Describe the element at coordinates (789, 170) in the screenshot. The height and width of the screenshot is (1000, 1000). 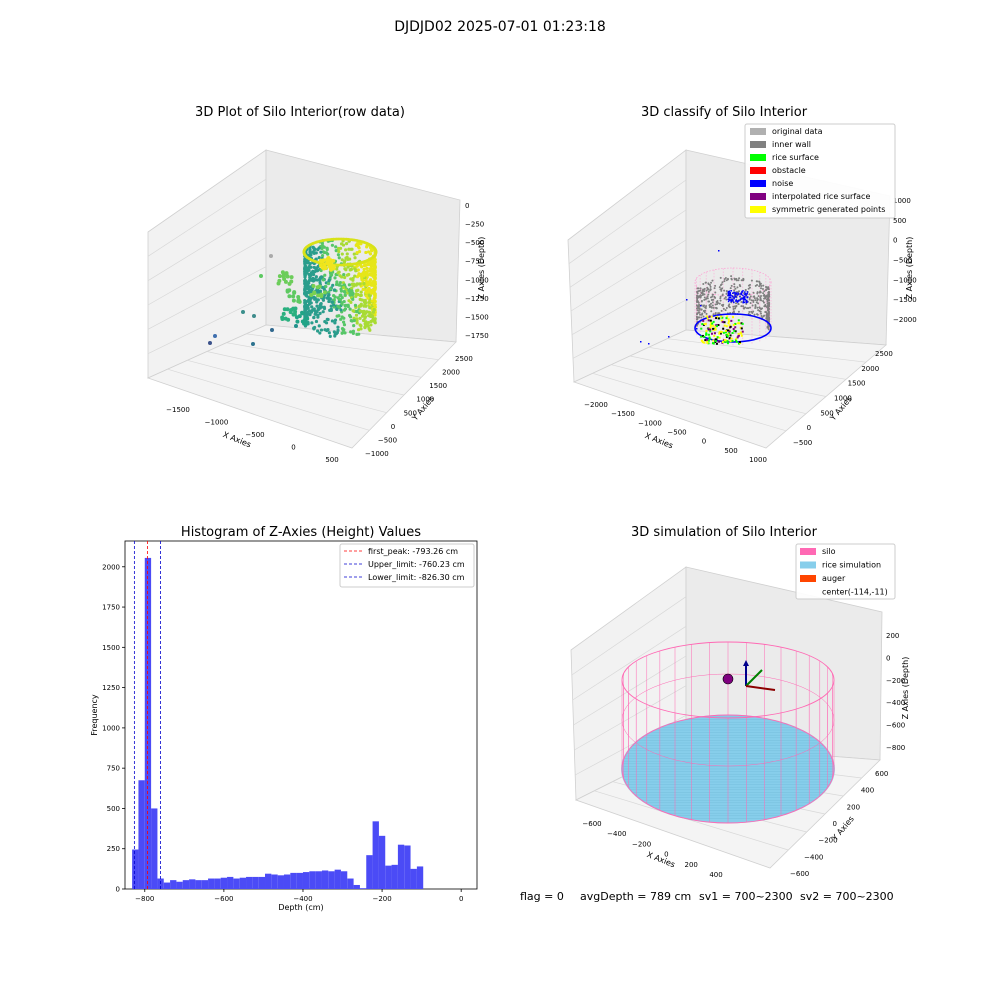
I see `legend-label: obstacle` at that location.